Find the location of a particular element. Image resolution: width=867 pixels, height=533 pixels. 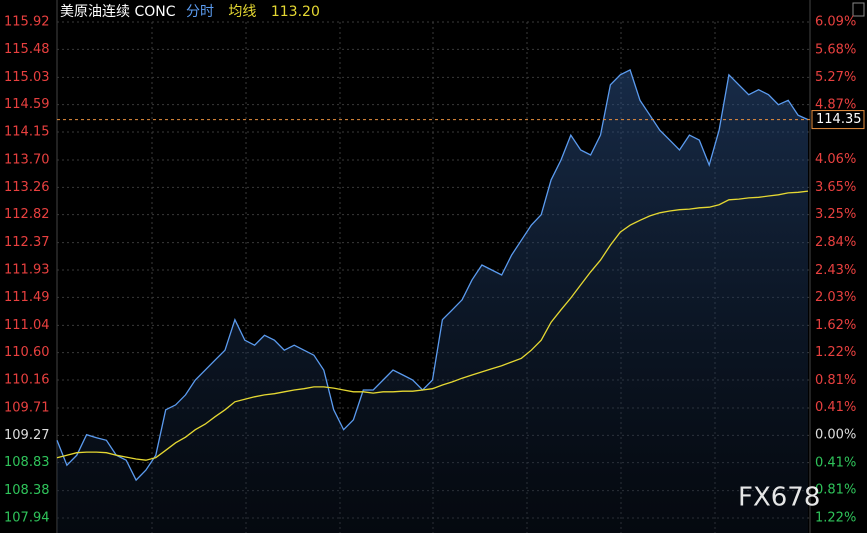

last-price-box is located at coordinates (838, 120).